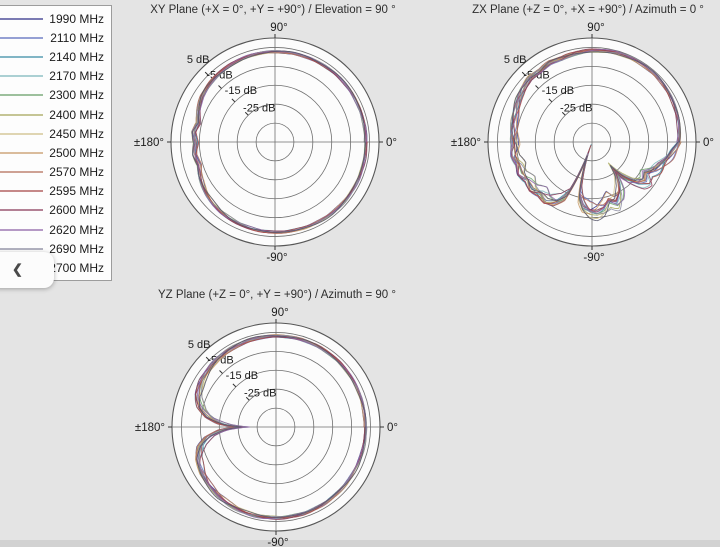  Describe the element at coordinates (17, 269) in the screenshot. I see `chevron-left-icon: ❮` at that location.